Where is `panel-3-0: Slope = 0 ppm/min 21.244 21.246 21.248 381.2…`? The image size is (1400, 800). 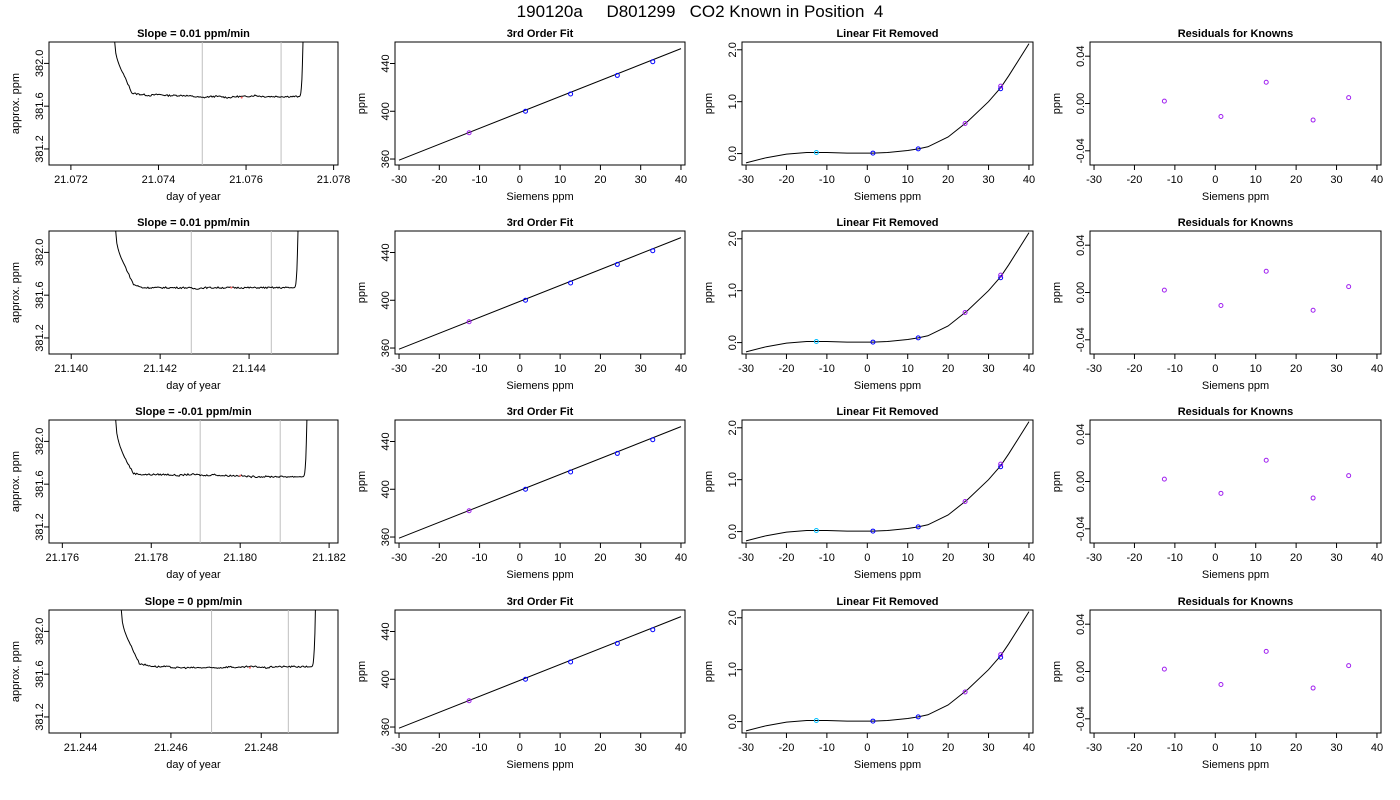
panel-3-0: Slope = 0 ppm/min 21.244 21.246 21.248 381.2… is located at coordinates (174, 683).